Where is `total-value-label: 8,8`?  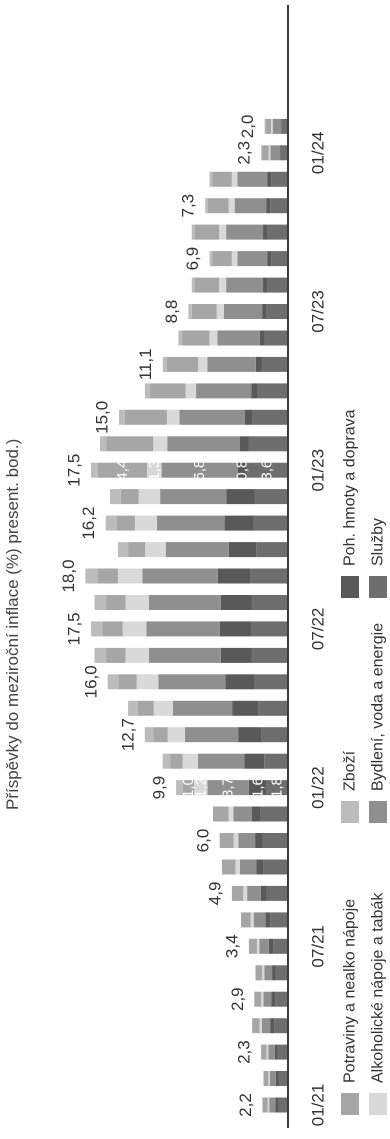
total-value-label: 8,8 is located at coordinates (171, 312).